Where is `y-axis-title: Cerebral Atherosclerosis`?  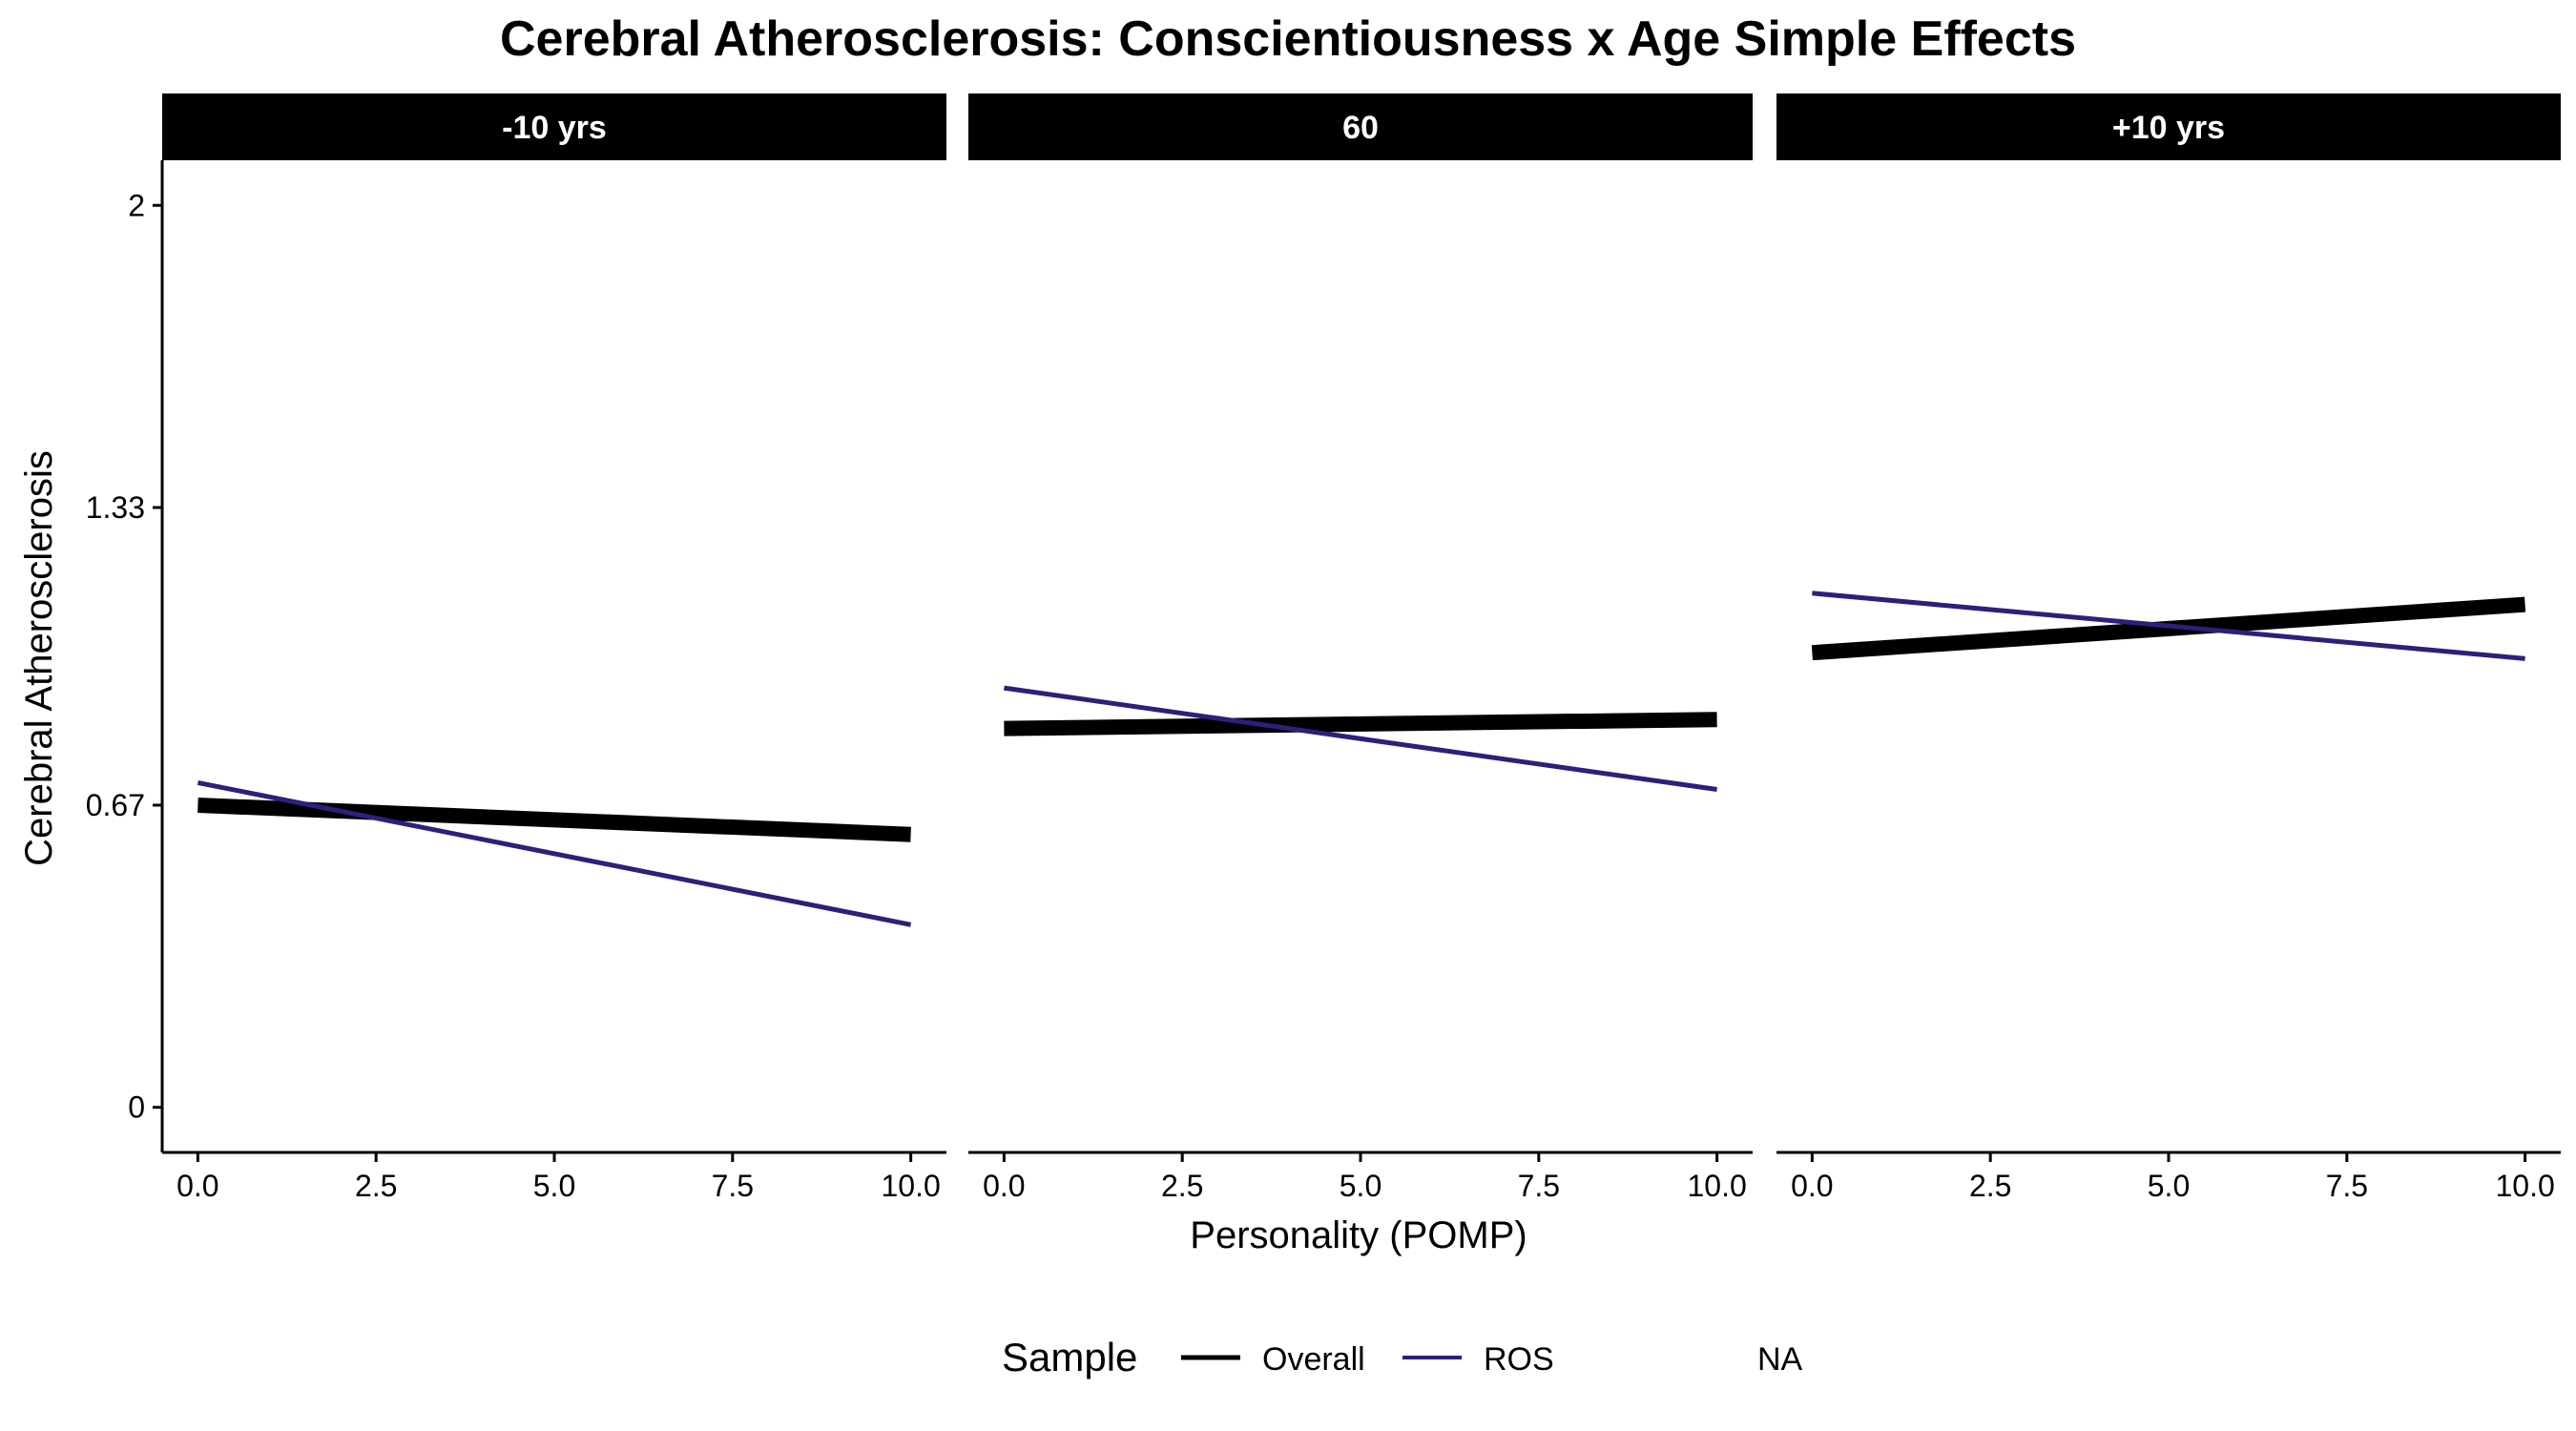 y-axis-title: Cerebral Atherosclerosis is located at coordinates (39, 658).